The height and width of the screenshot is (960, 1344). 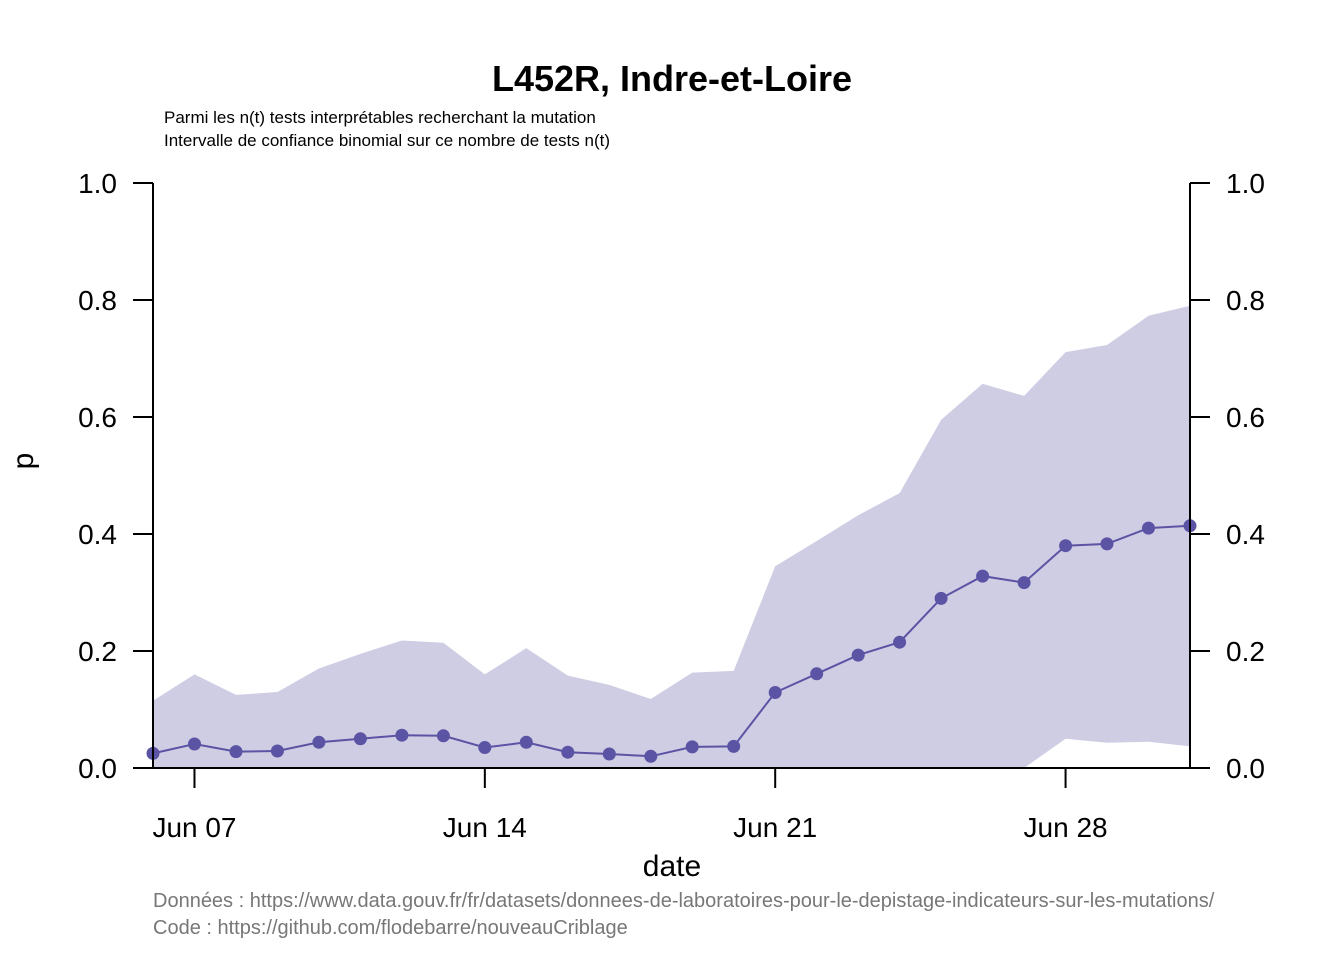 I want to click on chart-title: L452R, Indre-et-Loire, so click(x=672, y=78).